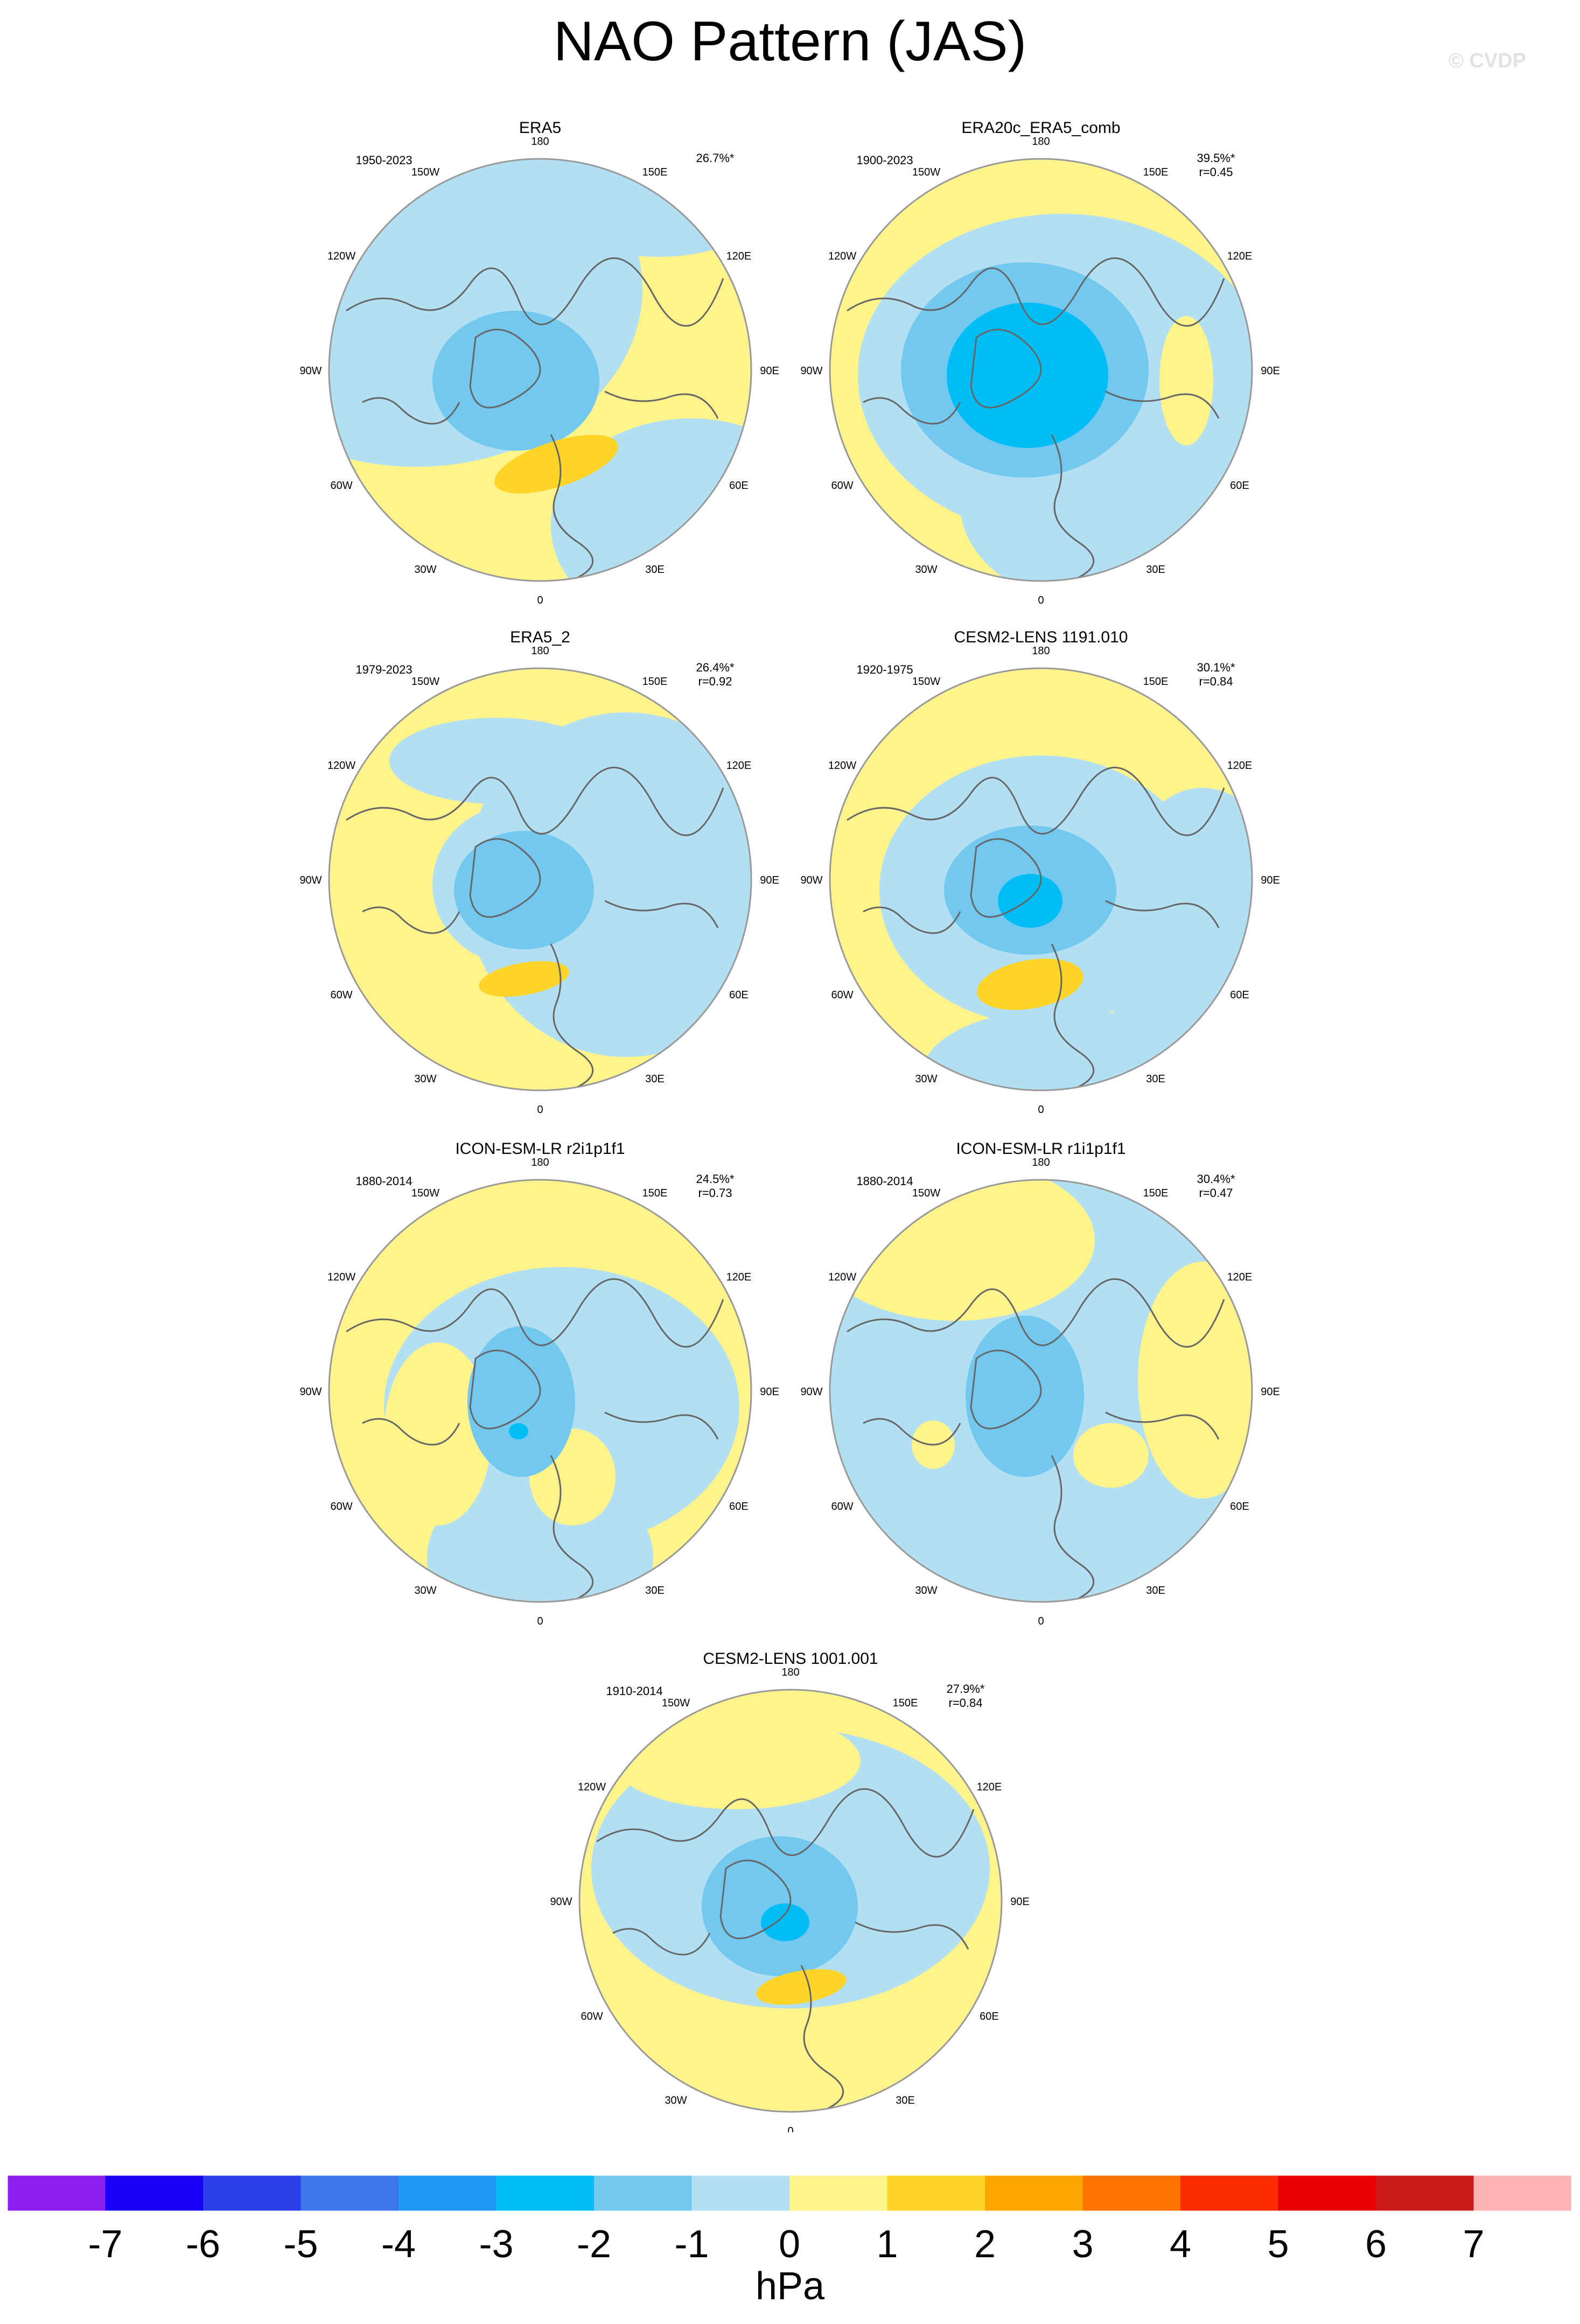 The width and height of the screenshot is (1580, 2324). I want to click on panel-period: 1900-2023, so click(884, 160).